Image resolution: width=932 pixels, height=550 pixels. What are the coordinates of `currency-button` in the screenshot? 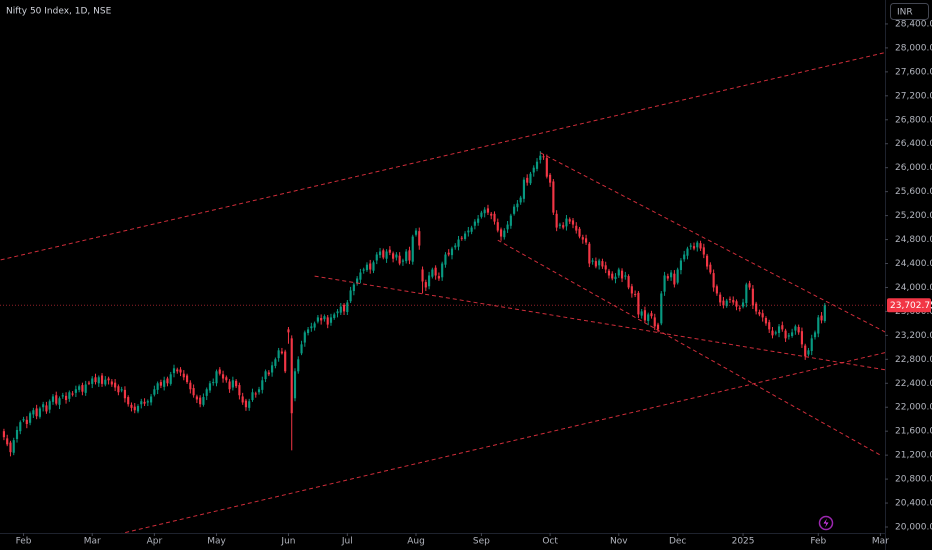 It's located at (909, 11).